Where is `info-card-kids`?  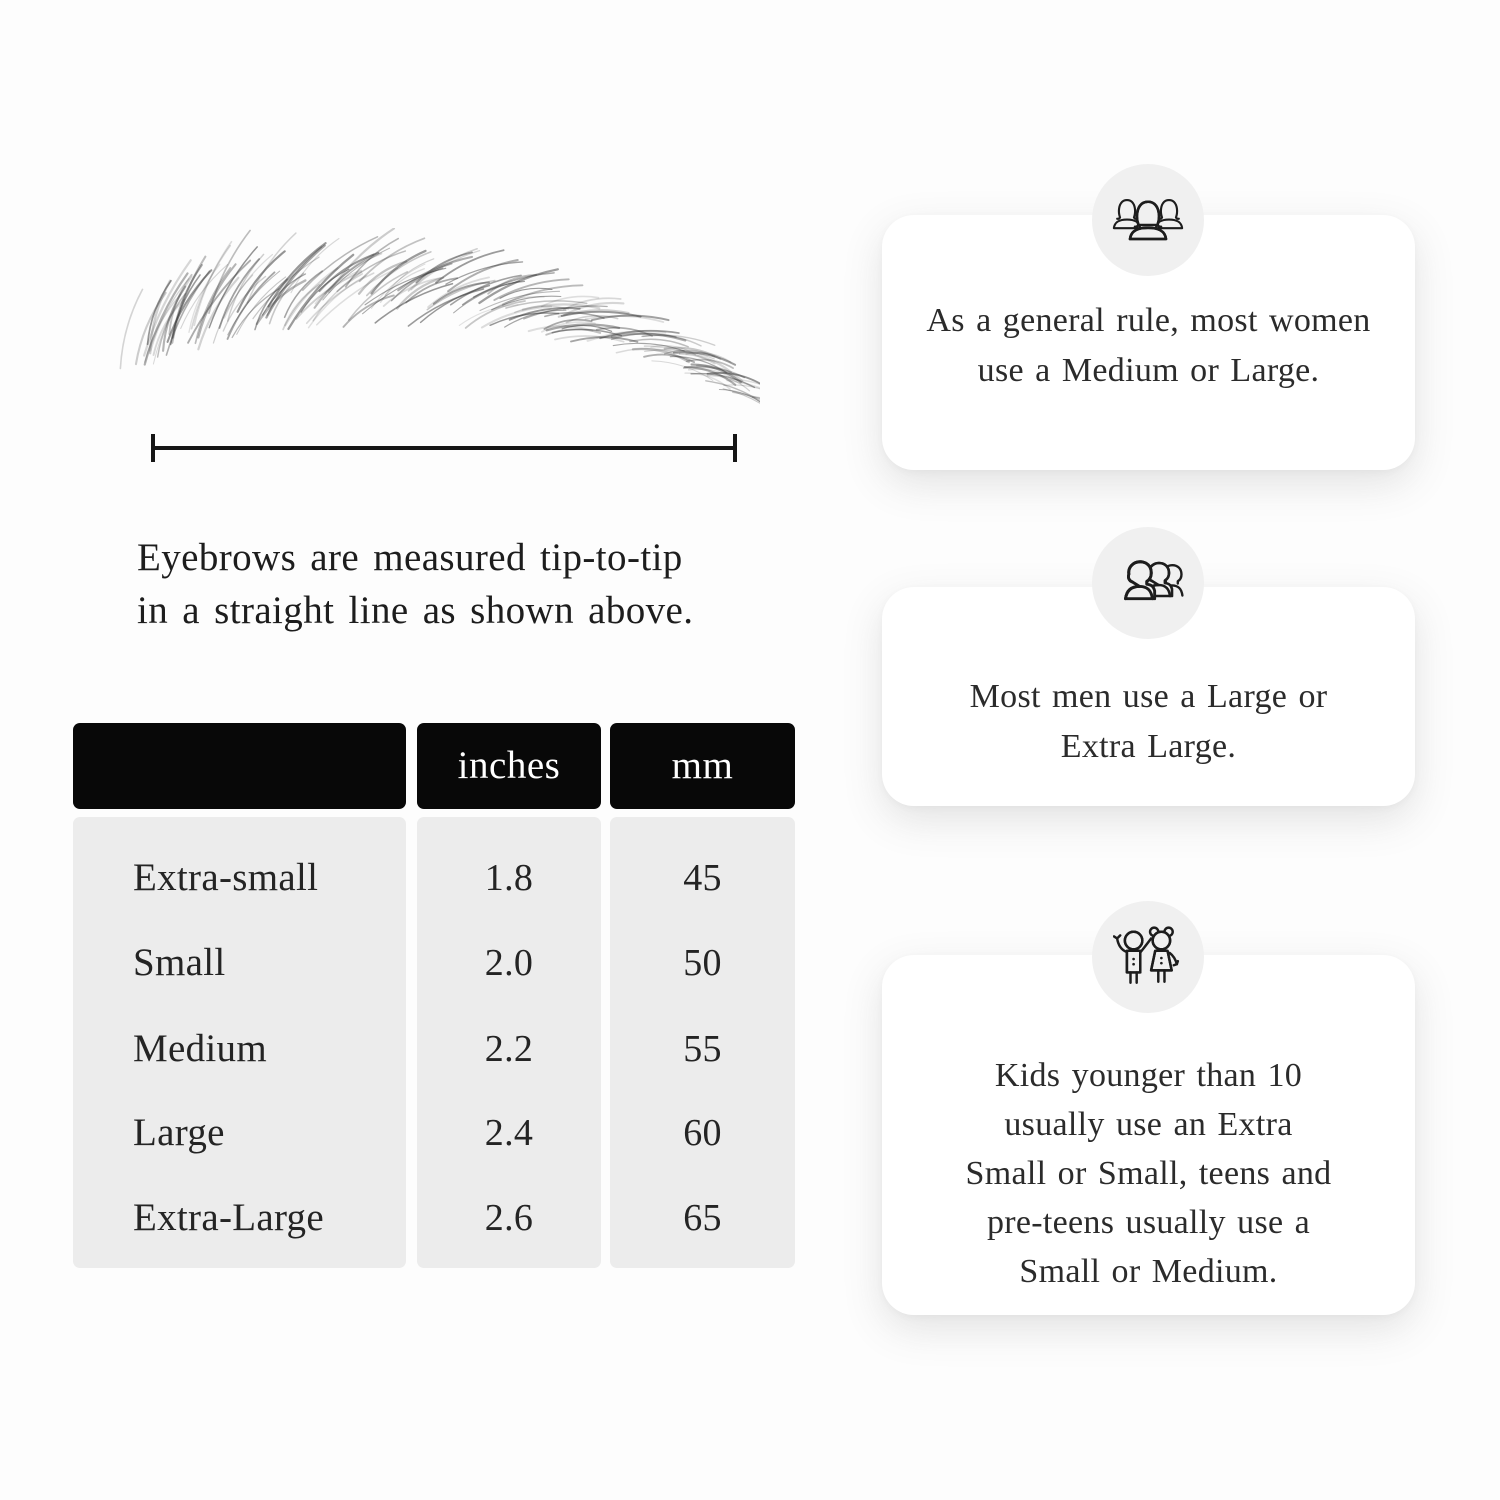 info-card-kids is located at coordinates (1148, 1135).